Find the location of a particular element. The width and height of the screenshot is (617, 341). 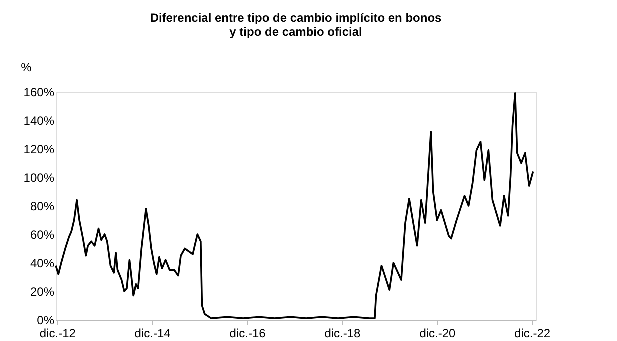

x-tick-label: dic.-20 is located at coordinates (438, 333).